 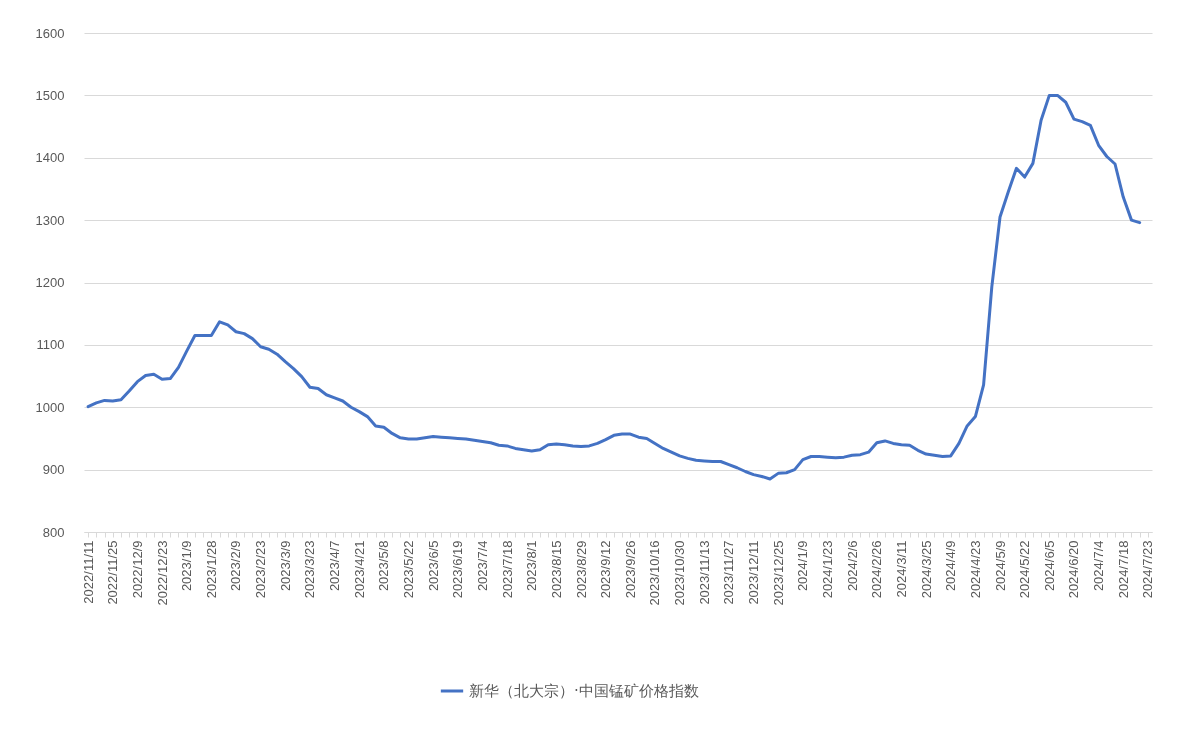 What do you see at coordinates (852, 566) in the screenshot?
I see `x-tick-label: 2024/2/6` at bounding box center [852, 566].